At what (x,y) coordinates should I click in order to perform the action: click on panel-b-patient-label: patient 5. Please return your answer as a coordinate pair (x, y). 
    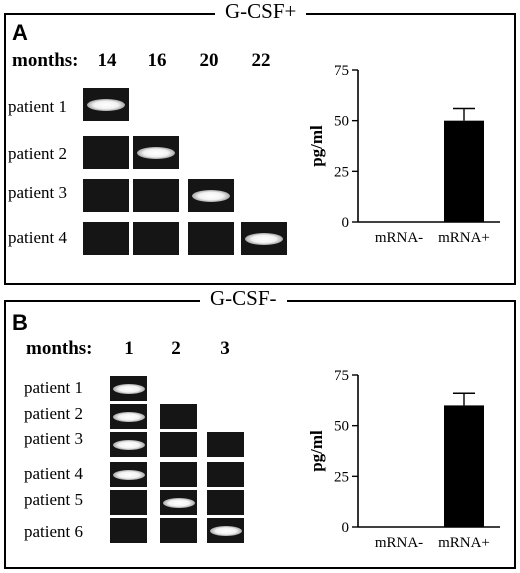
    Looking at the image, I should click on (54, 499).